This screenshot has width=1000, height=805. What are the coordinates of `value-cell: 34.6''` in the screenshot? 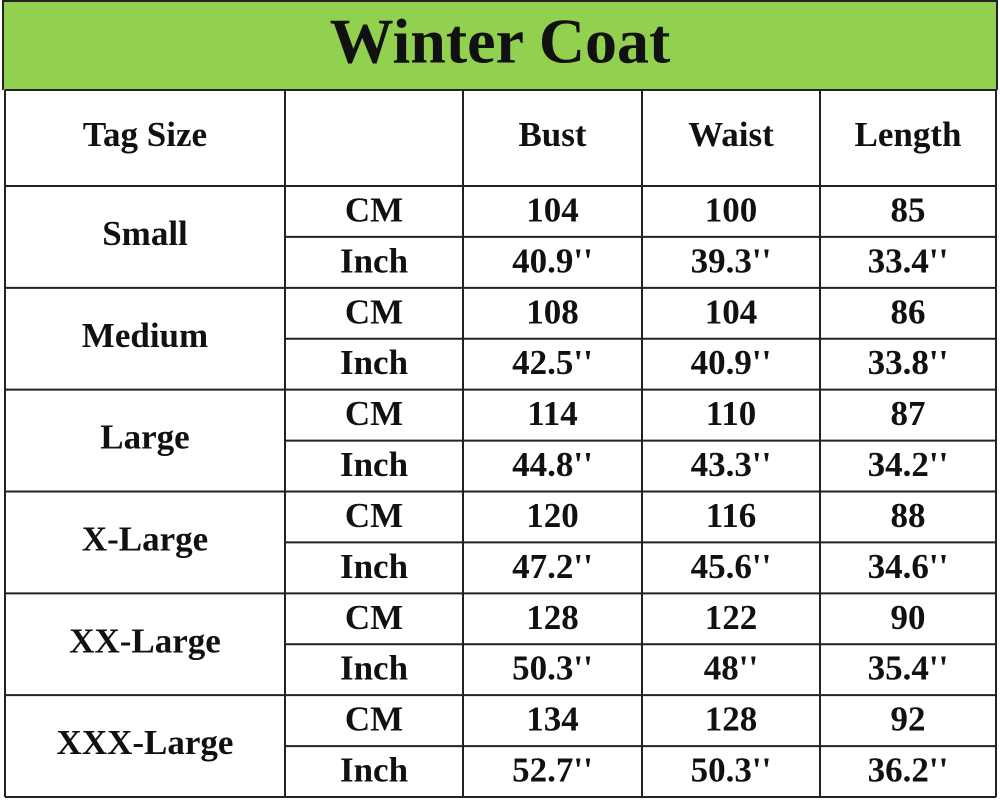 It's located at (908, 566).